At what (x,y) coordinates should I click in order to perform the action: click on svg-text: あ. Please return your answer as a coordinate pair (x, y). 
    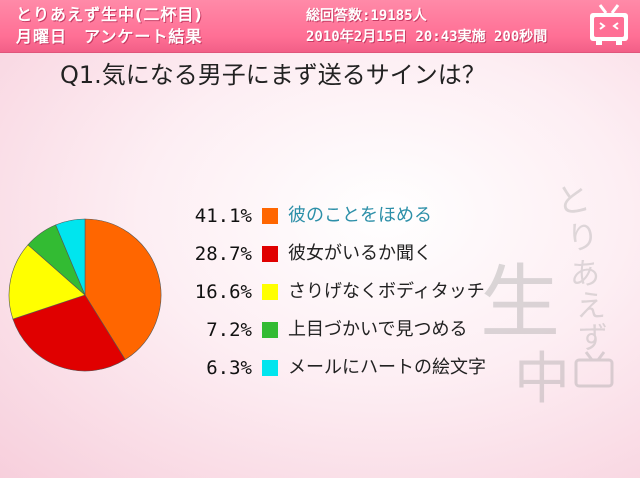
    Looking at the image, I should click on (585, 274).